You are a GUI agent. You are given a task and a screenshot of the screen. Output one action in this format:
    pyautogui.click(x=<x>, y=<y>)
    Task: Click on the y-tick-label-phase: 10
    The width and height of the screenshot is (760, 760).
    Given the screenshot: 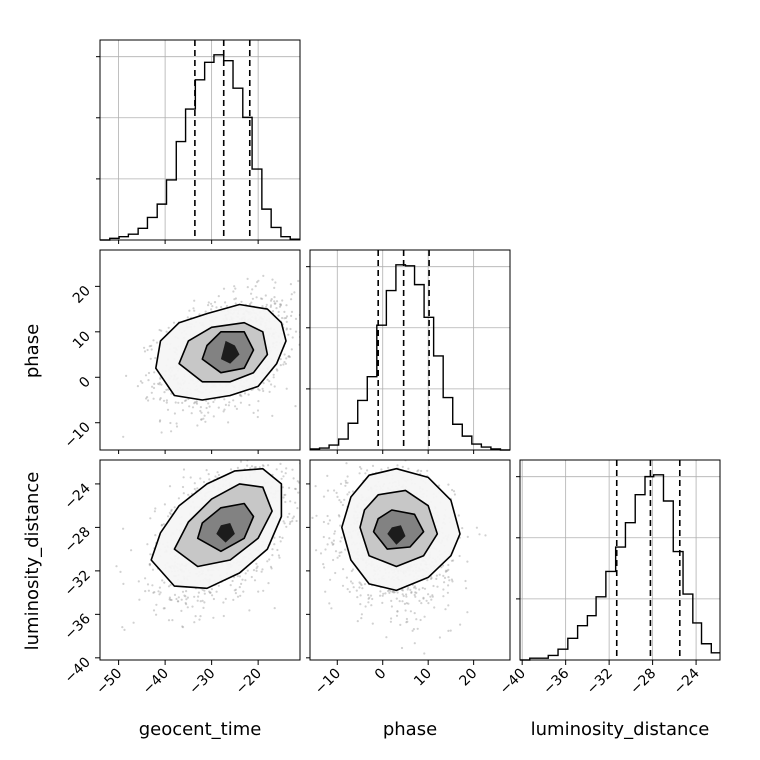 What is the action you would take?
    pyautogui.click(x=82, y=340)
    